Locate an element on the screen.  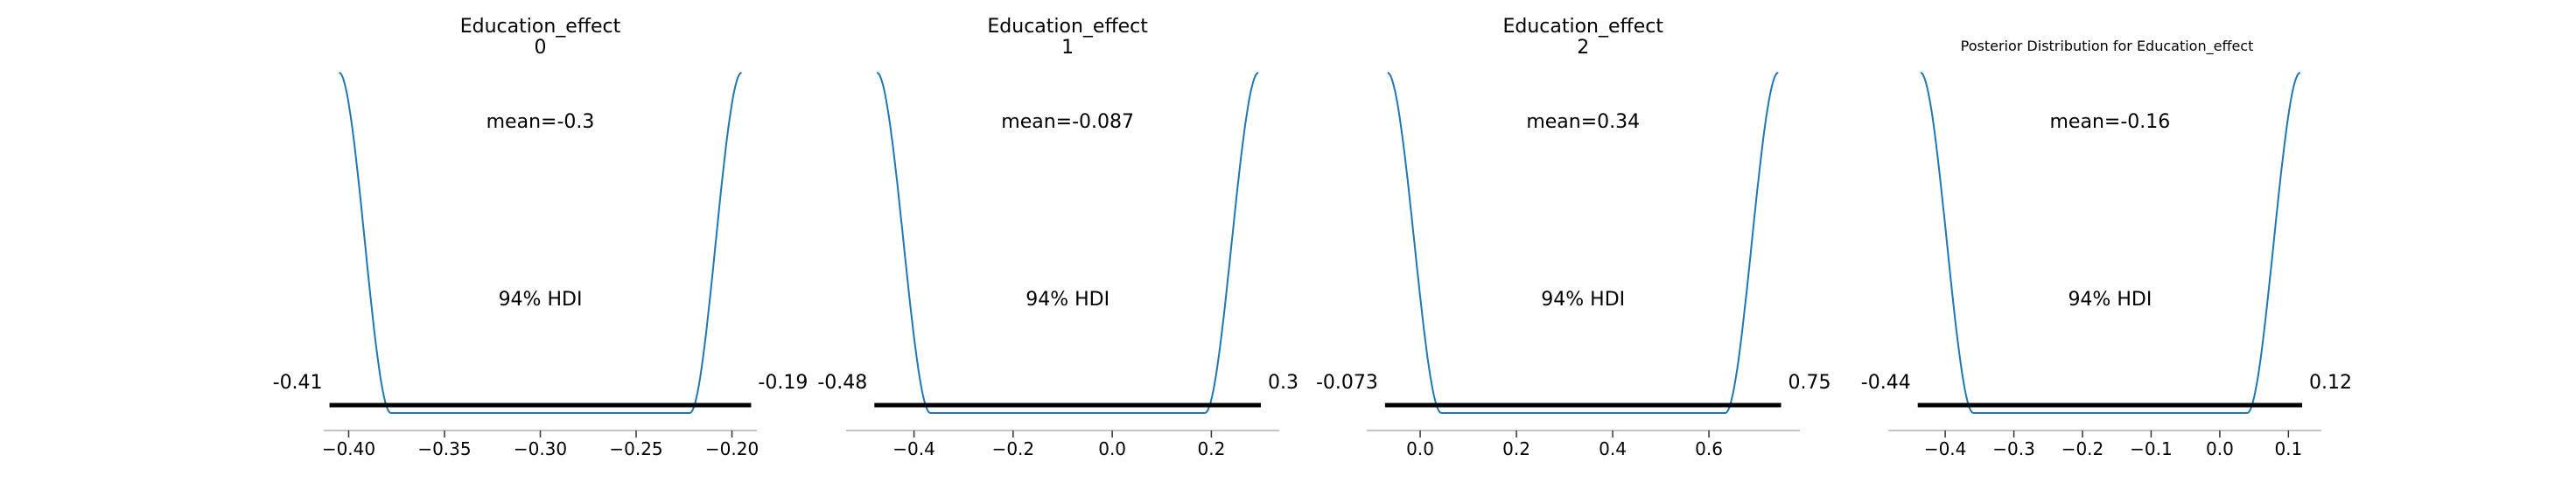
hdi-lower-label: -0.073 is located at coordinates (1347, 383).